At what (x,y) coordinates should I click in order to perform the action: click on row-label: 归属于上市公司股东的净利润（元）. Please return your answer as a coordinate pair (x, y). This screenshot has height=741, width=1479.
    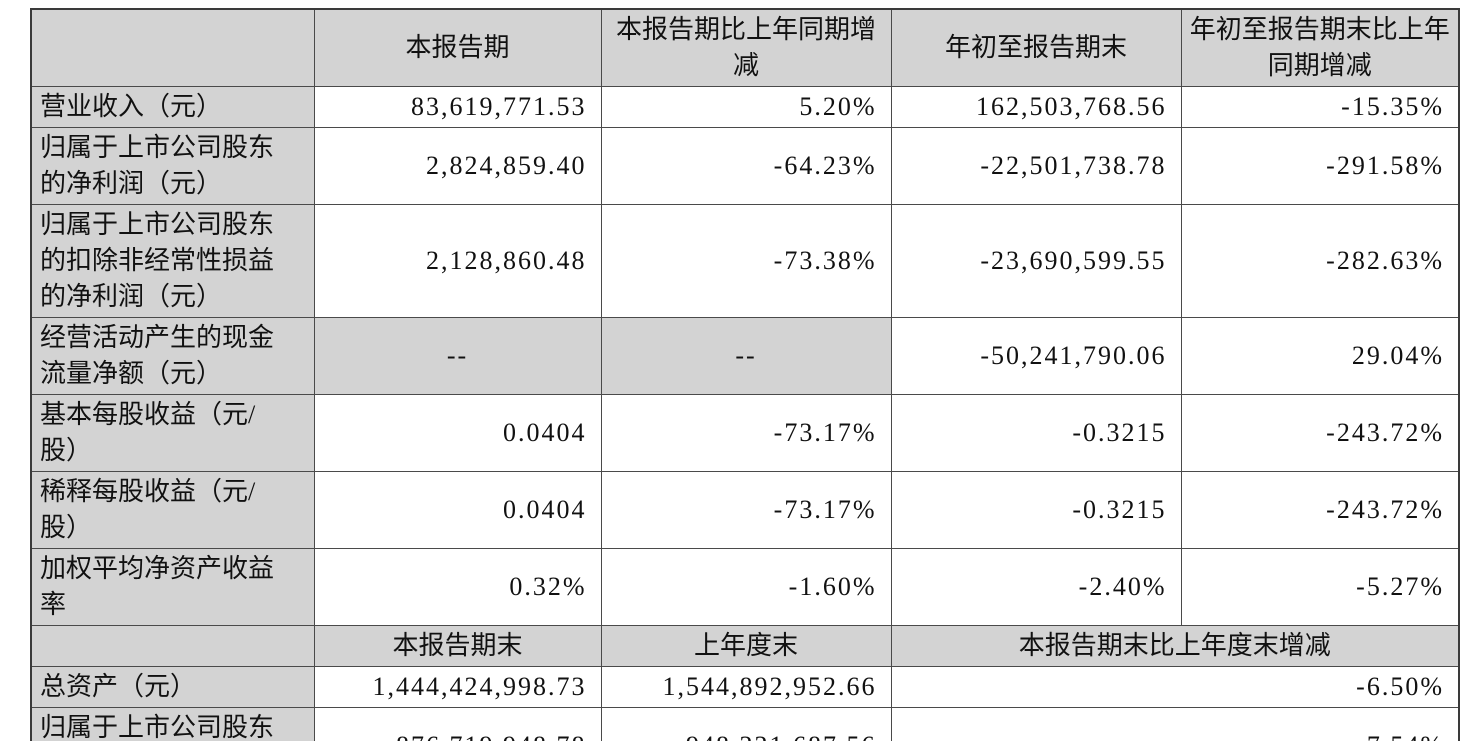
    Looking at the image, I should click on (172, 166).